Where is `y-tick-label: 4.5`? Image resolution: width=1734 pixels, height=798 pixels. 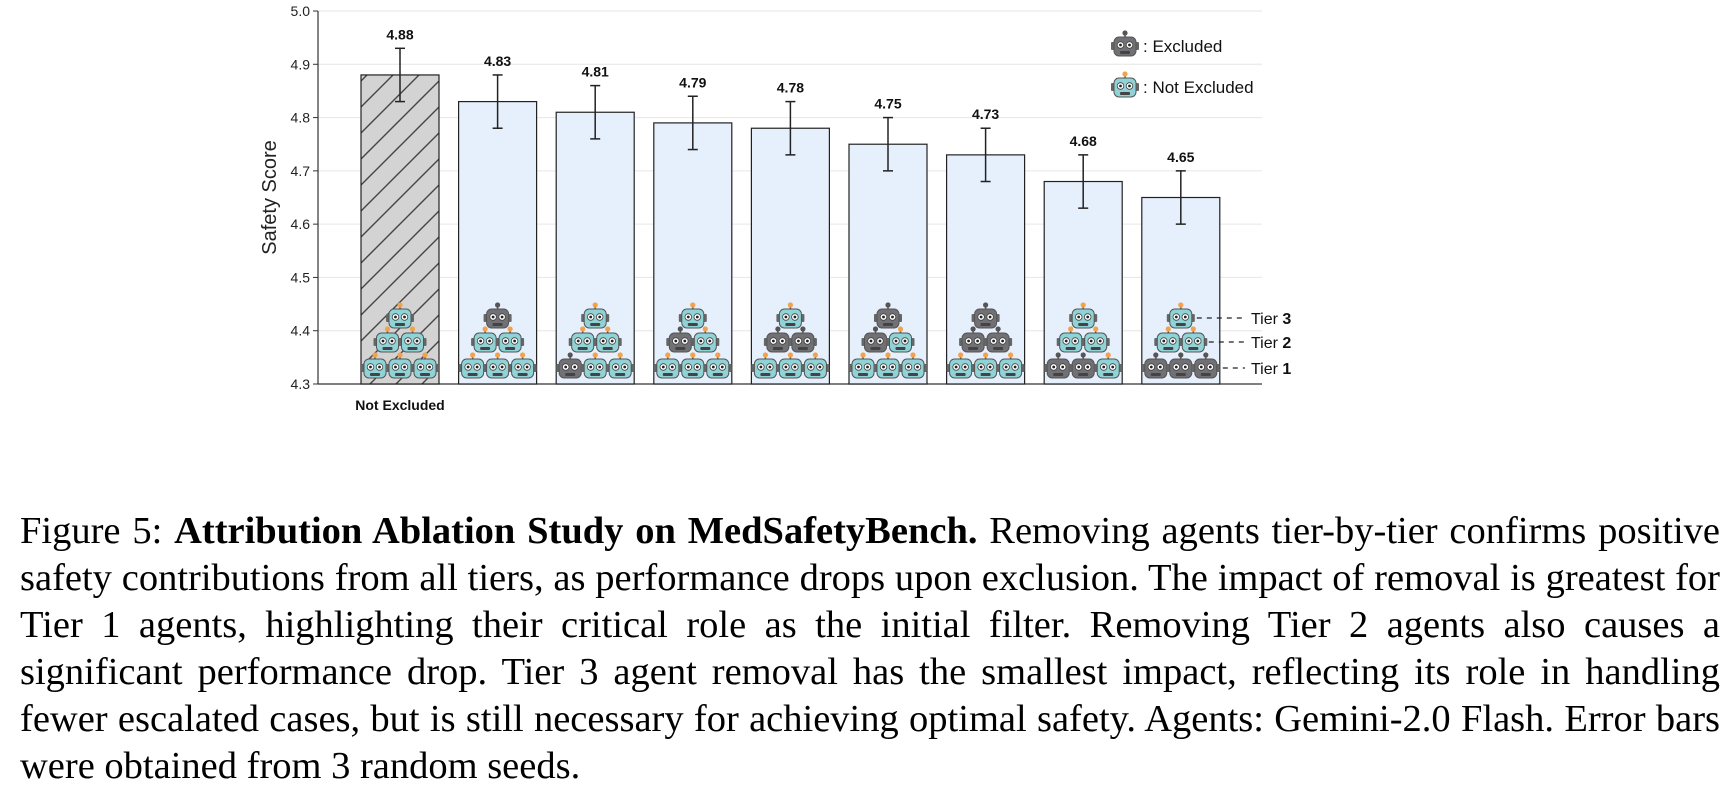 y-tick-label: 4.5 is located at coordinates (301, 277).